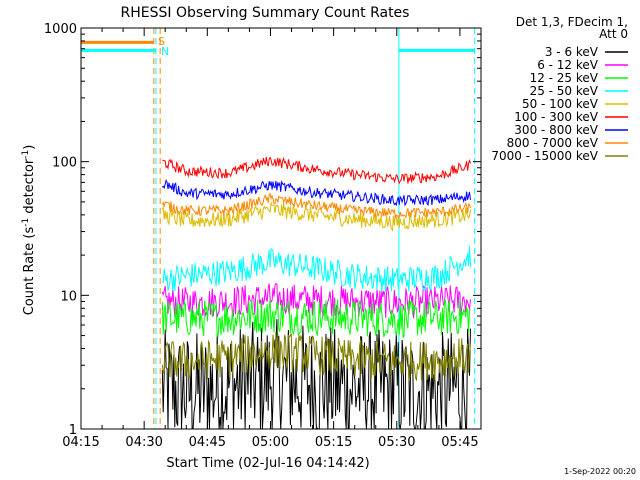  Describe the element at coordinates (26, 154) in the screenshot. I see `y-axis-label-sup2: -1` at that location.